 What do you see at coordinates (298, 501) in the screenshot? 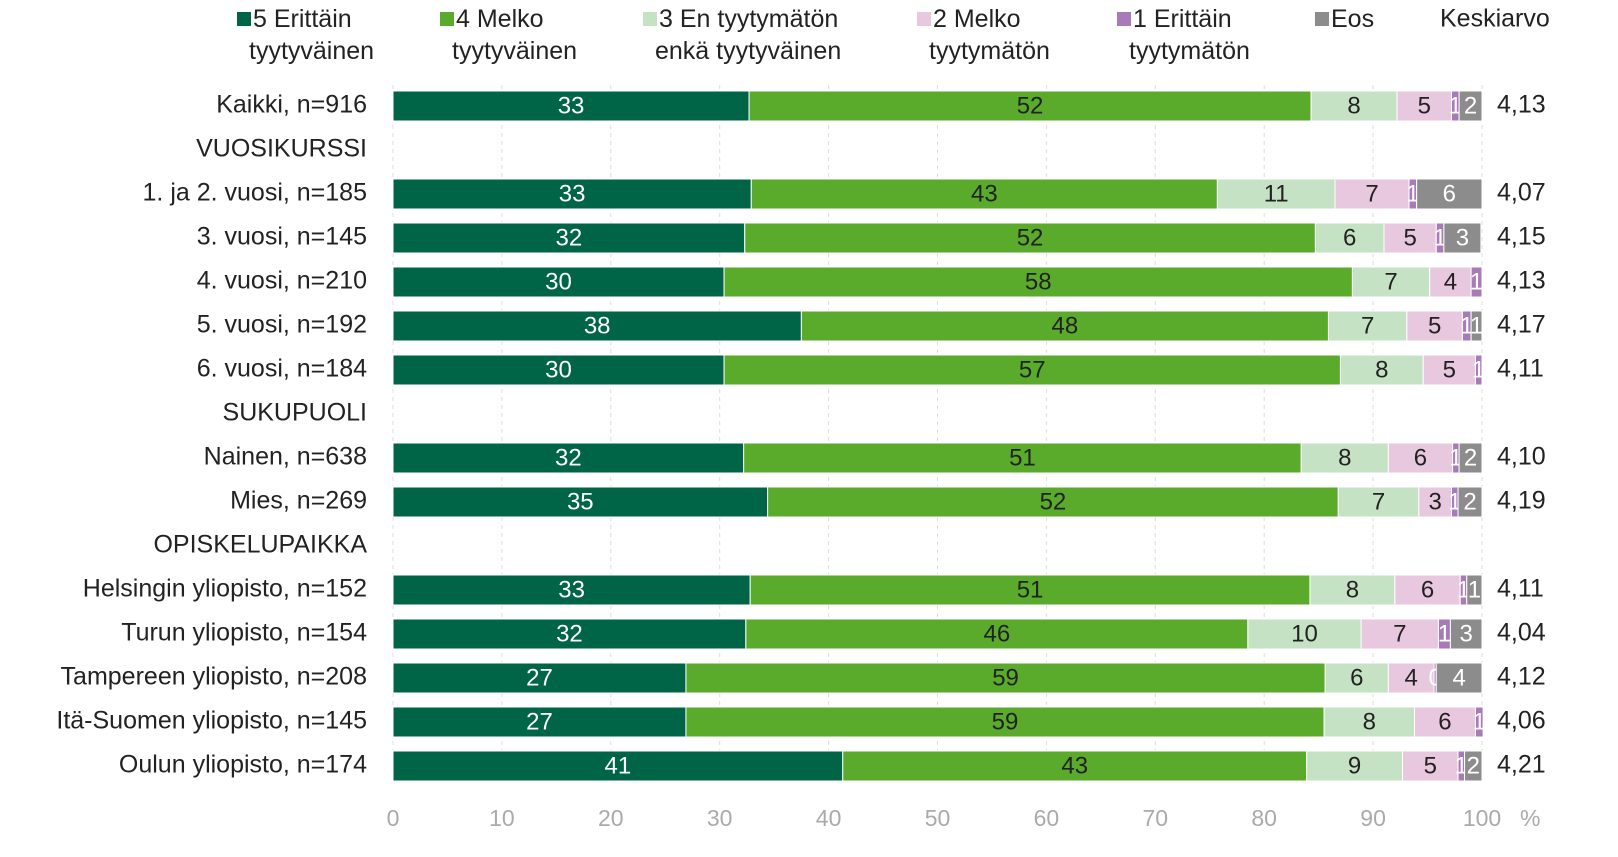
I see `category-label: Mies, n=269` at bounding box center [298, 501].